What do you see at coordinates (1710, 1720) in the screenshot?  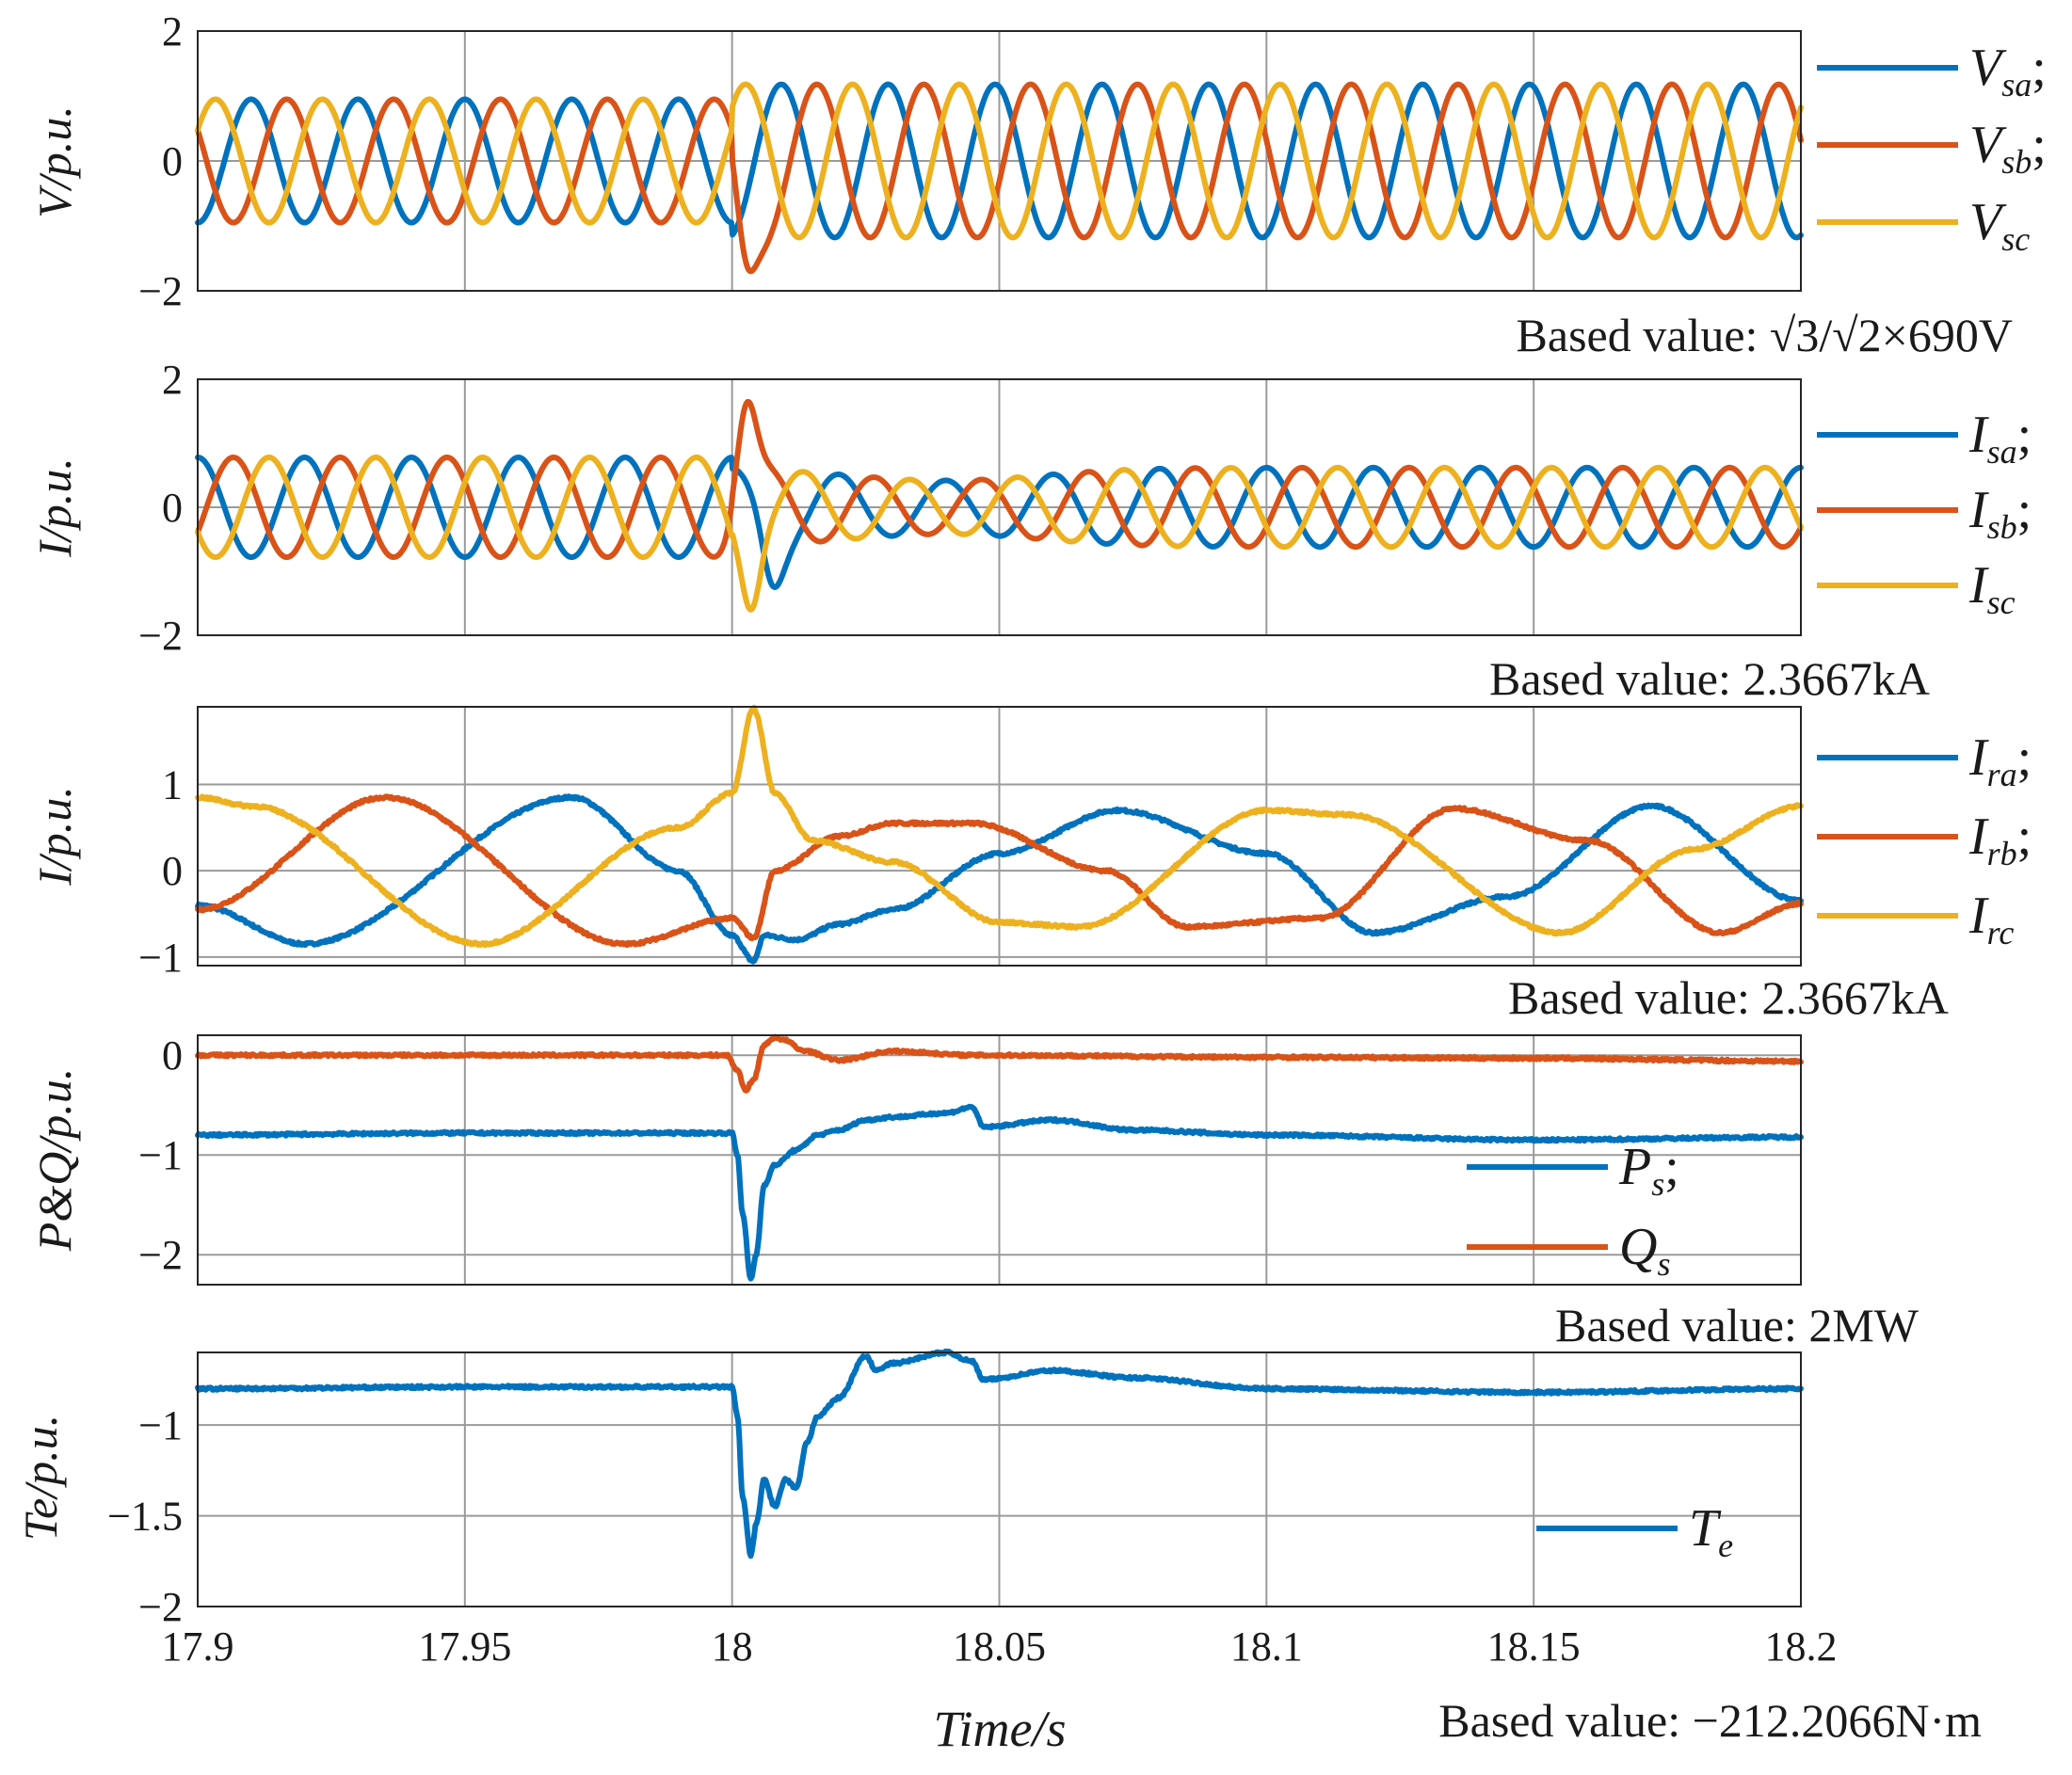 I see `base-value-note: Based value: −212.2066N·m` at bounding box center [1710, 1720].